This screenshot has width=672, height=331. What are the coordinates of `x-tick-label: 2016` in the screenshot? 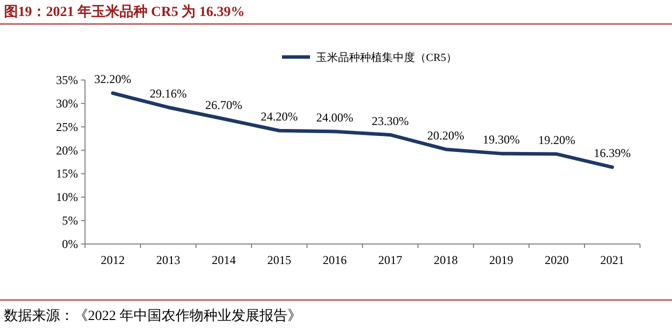 It's located at (334, 260).